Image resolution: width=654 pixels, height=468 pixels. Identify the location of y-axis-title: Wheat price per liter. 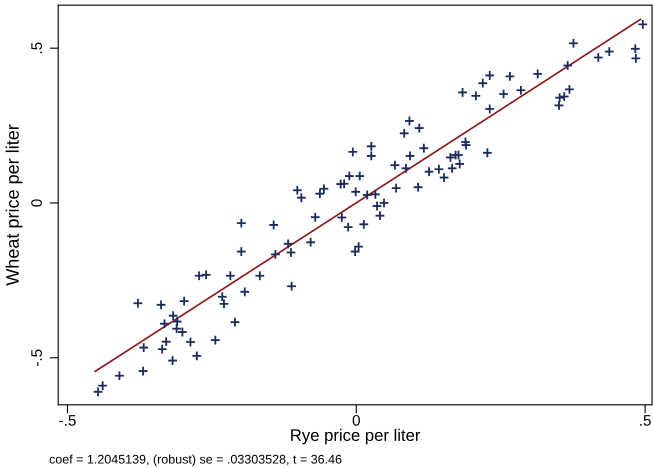
(14, 205).